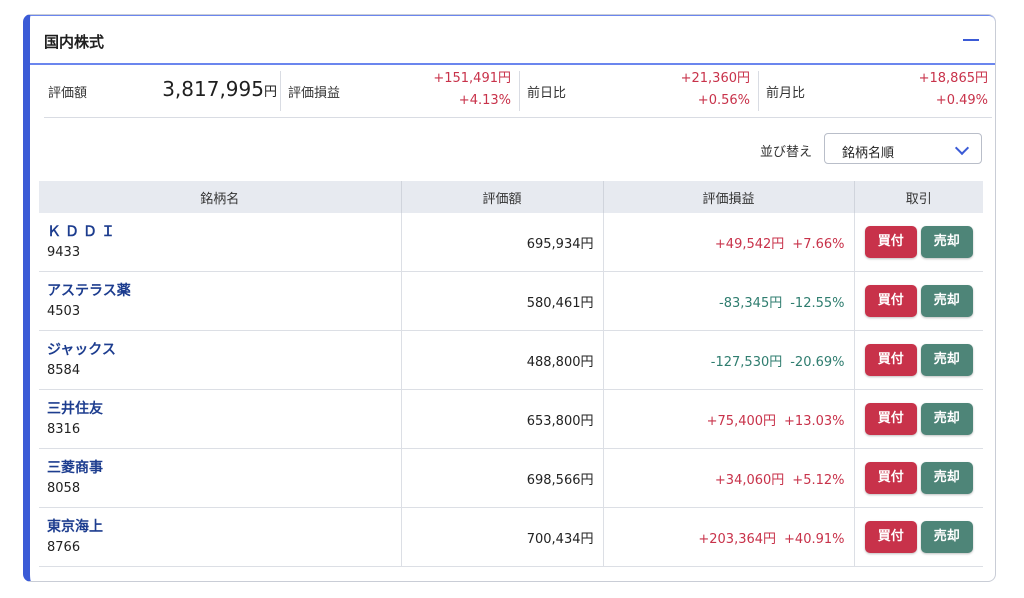  I want to click on pl-percent: -12.55%, so click(817, 303).